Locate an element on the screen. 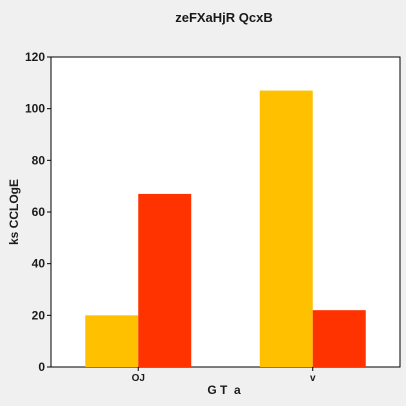 The height and width of the screenshot is (406, 406). chart-title: zeFXaHjR QcxB is located at coordinates (224, 17).